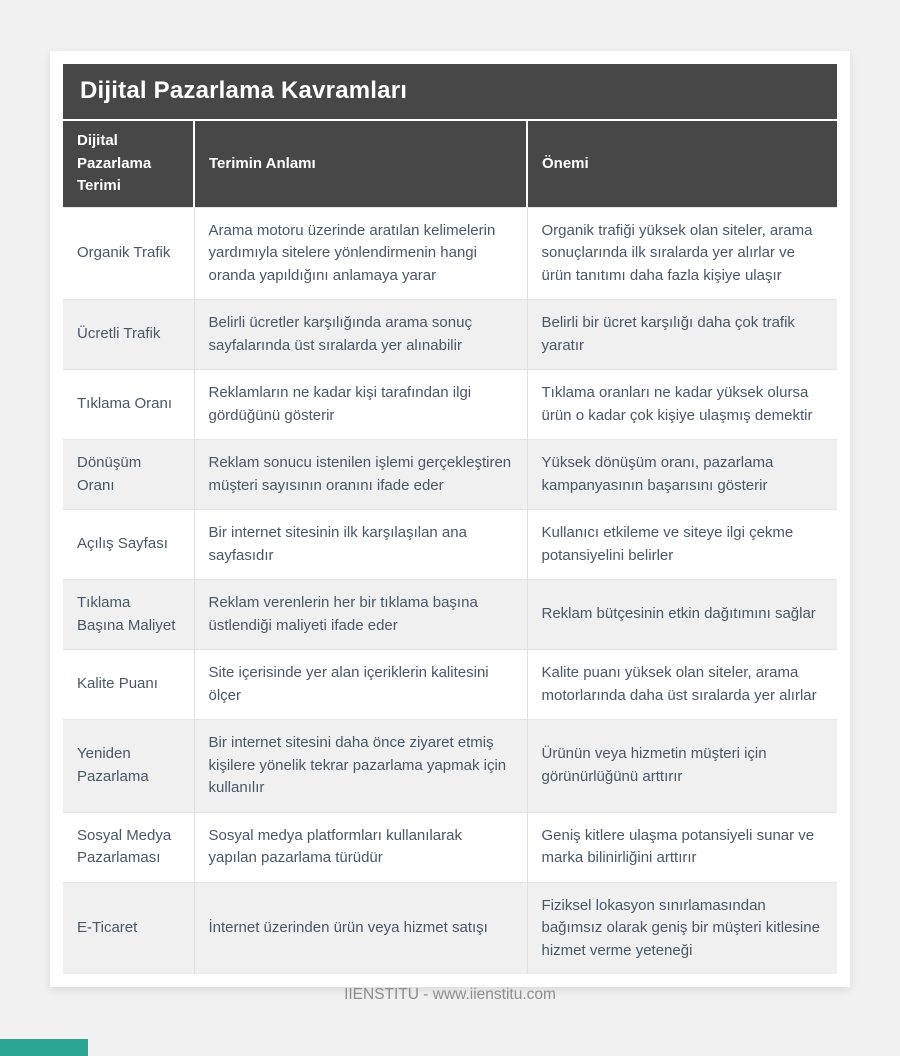  What do you see at coordinates (128, 614) in the screenshot?
I see `term-cell: Tıklama Başına Maliyet` at bounding box center [128, 614].